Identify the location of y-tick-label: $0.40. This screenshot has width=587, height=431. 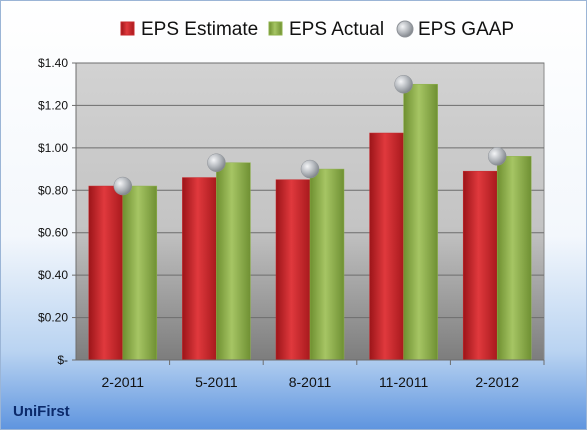
(53, 275).